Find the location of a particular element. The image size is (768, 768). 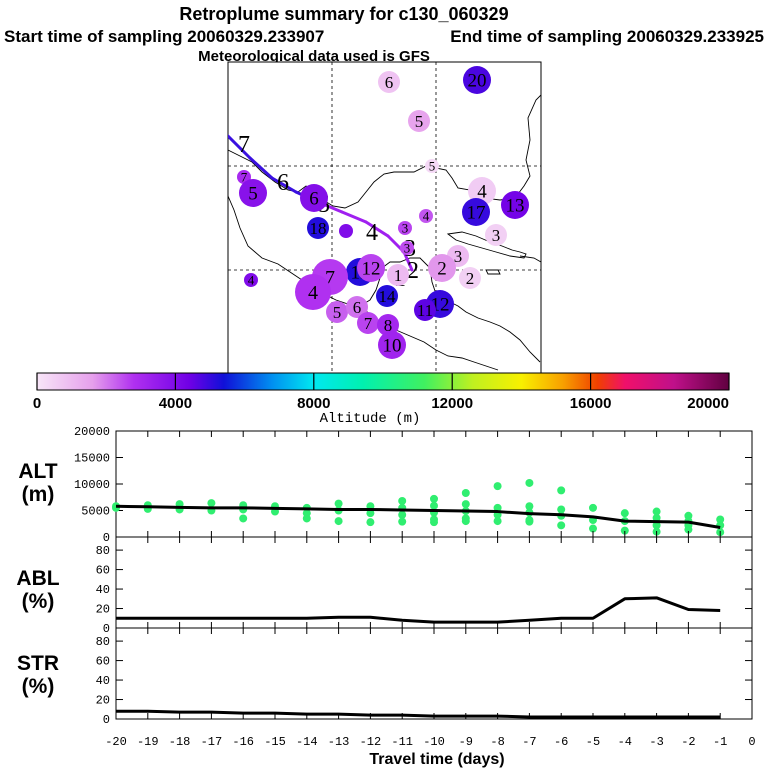

x-tick-label: -18 is located at coordinates (180, 742).